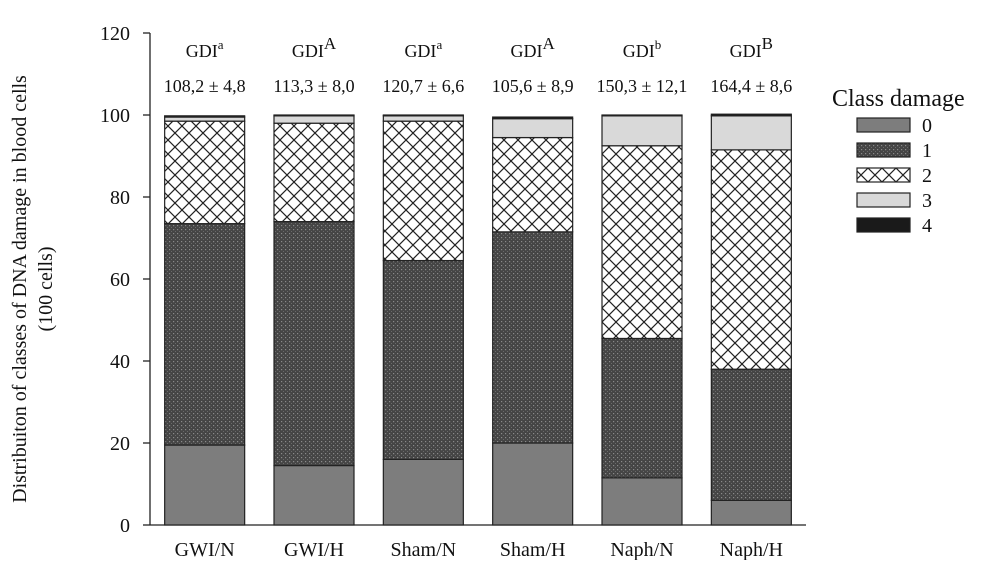 This screenshot has width=982, height=565. Describe the element at coordinates (898, 161) in the screenshot. I see `legend-layer: Class damage 0 1 2 3 4` at that location.